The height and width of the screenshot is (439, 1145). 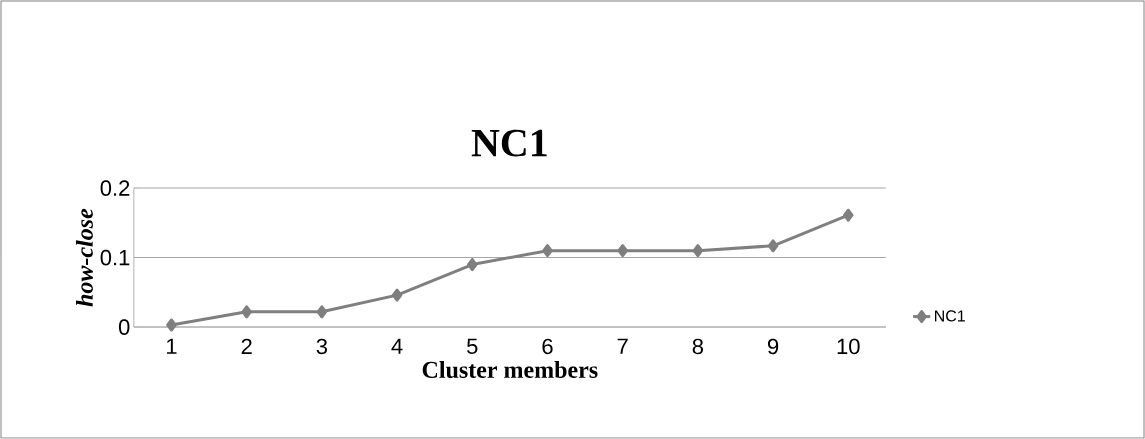 I want to click on x-tick-label: 8, so click(x=698, y=346).